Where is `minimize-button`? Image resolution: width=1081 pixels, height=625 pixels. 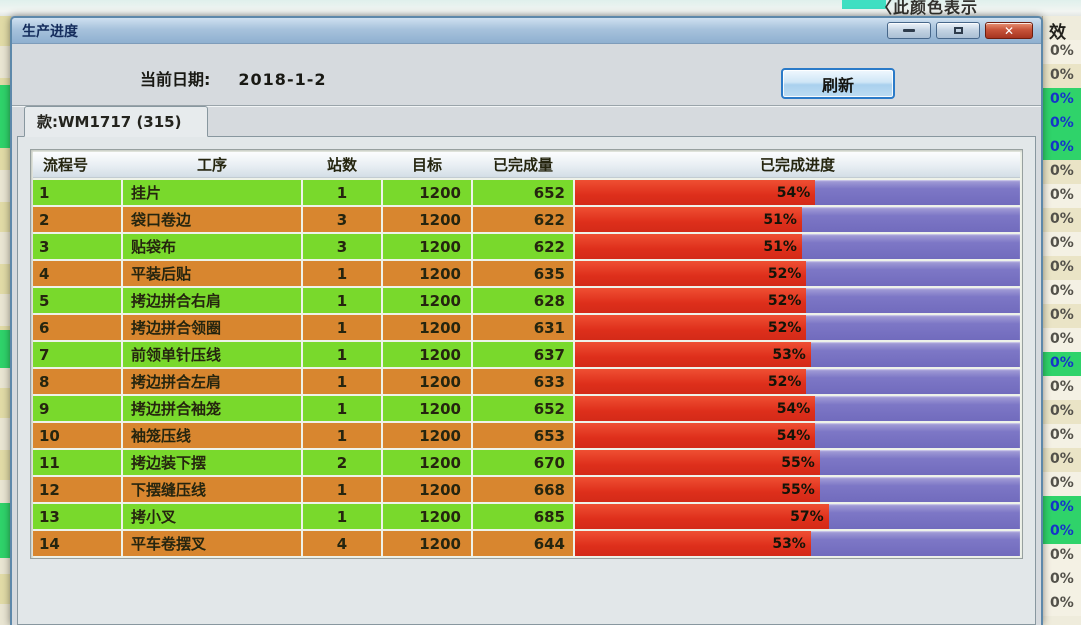 minimize-button is located at coordinates (909, 30).